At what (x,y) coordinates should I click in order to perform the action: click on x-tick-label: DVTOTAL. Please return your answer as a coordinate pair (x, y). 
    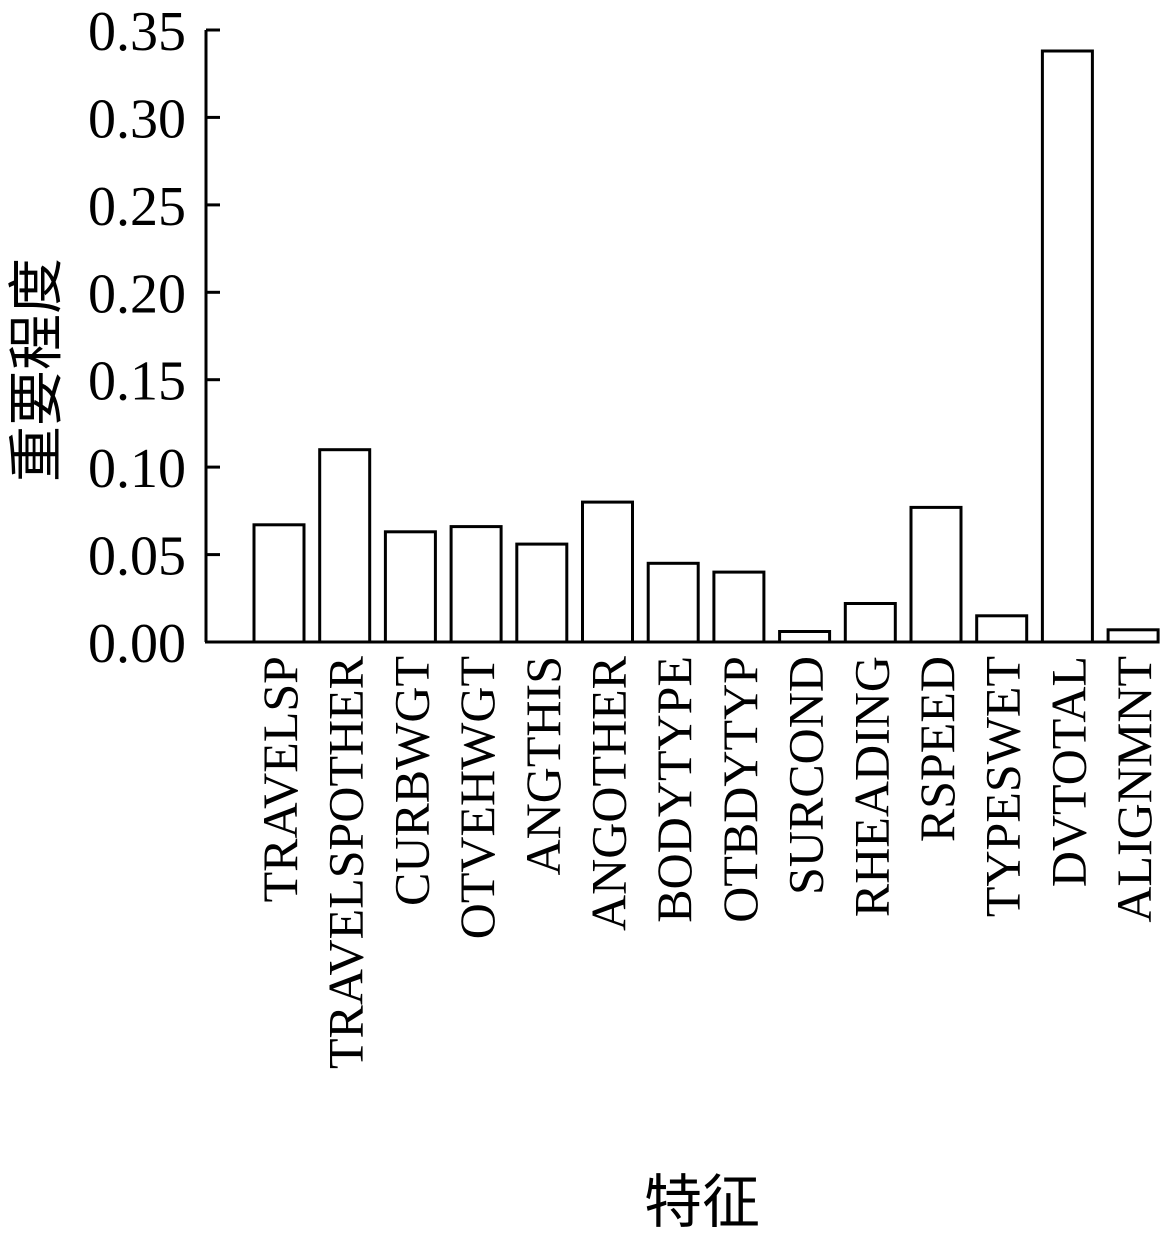
    Looking at the image, I should click on (1068, 771).